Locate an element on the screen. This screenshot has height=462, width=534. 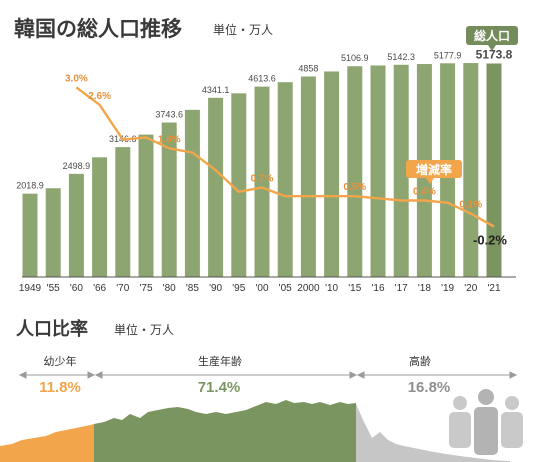
working-percent: 71.4% is located at coordinates (219, 387).